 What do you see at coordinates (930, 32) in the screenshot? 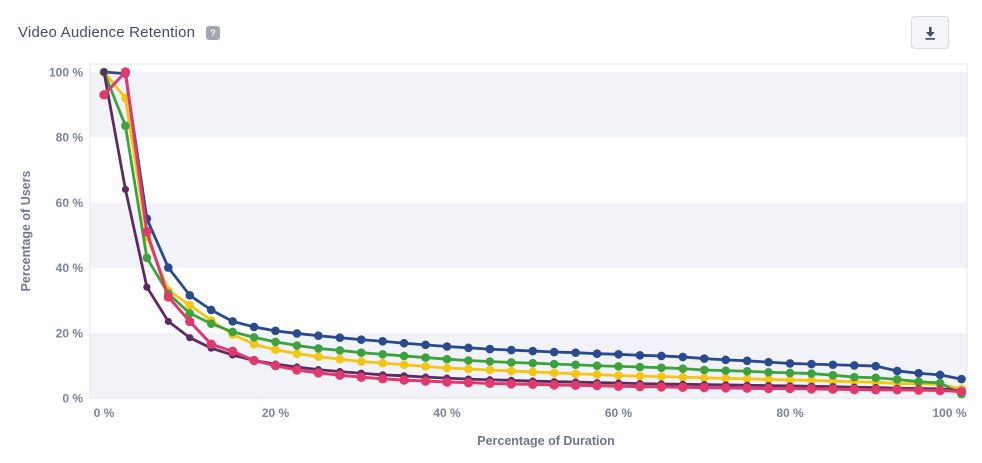
I see `download-button` at bounding box center [930, 32].